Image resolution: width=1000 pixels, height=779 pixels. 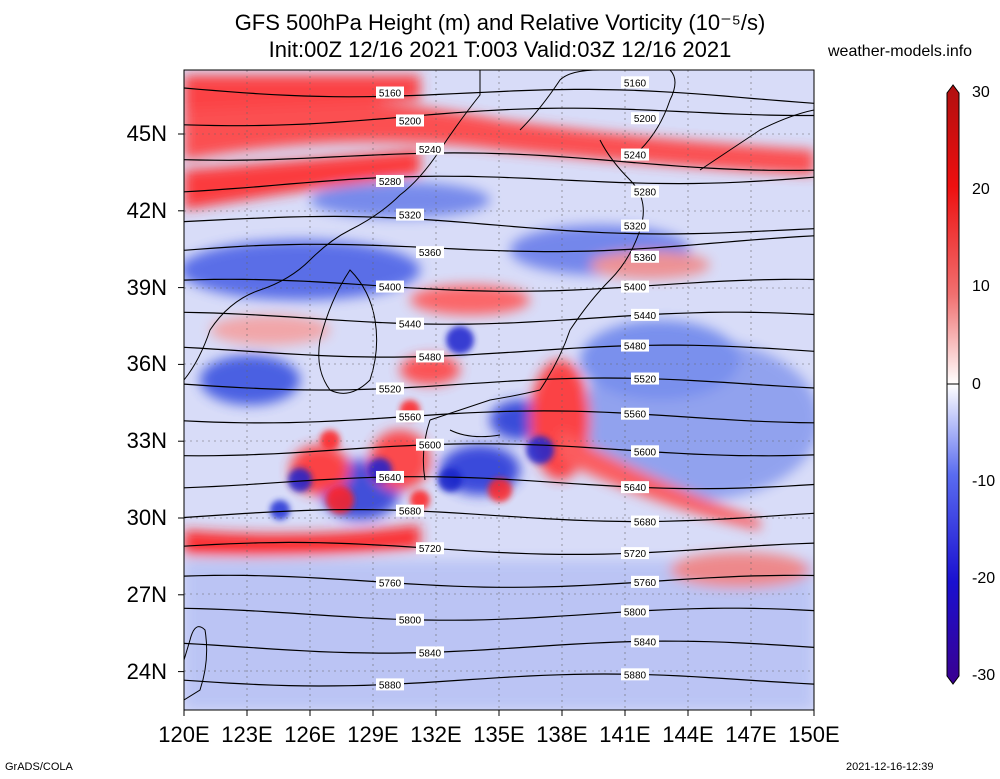 What do you see at coordinates (39, 767) in the screenshot?
I see `footer-credit: GrADS/COLA` at bounding box center [39, 767].